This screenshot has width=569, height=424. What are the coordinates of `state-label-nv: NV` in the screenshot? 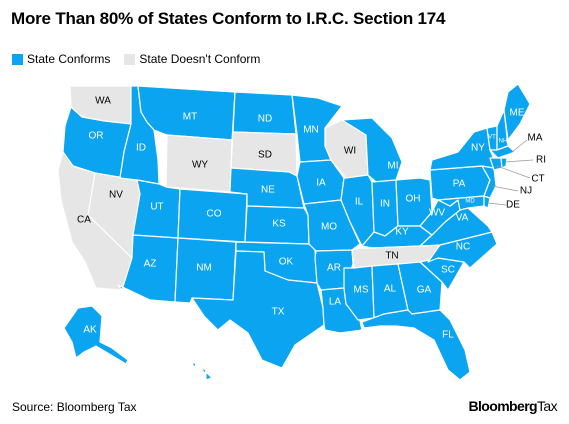 It's located at (116, 195).